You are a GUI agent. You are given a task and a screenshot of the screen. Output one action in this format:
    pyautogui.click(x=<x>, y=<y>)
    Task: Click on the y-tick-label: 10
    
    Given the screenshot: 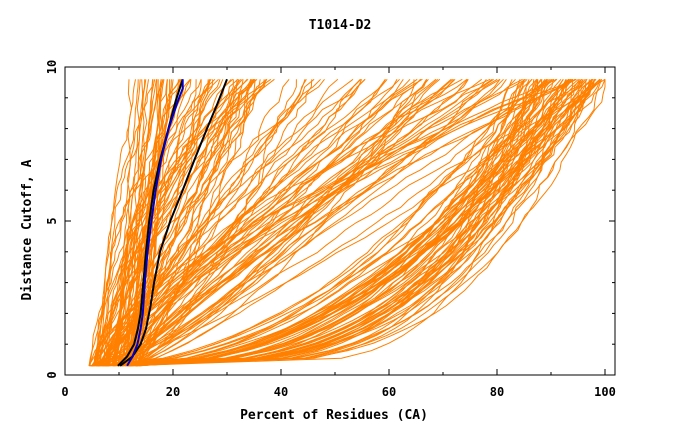 What is the action you would take?
    pyautogui.click(x=52, y=67)
    